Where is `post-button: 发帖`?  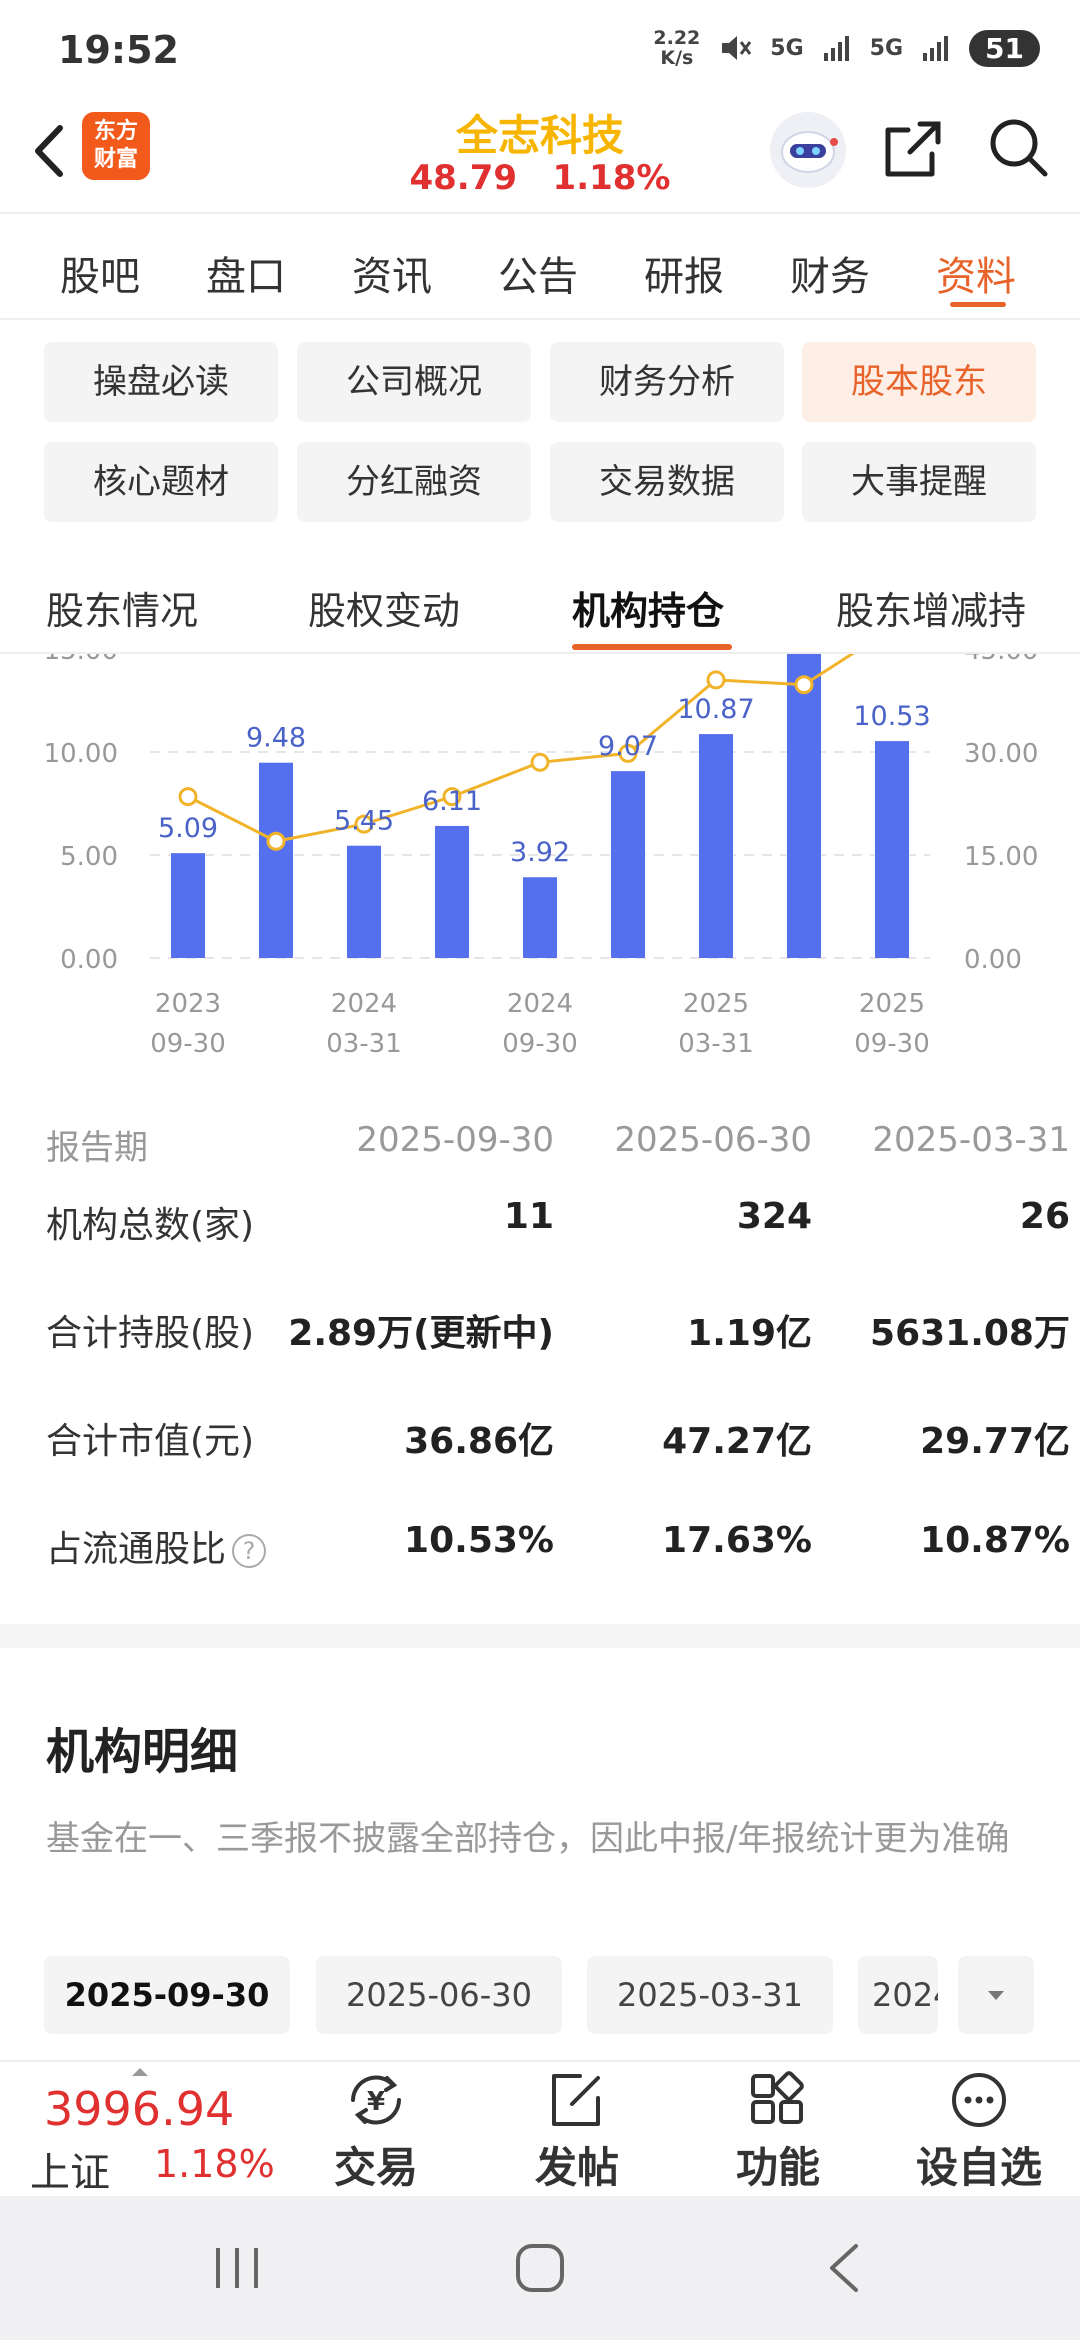
post-button: 发帖 is located at coordinates (577, 2132).